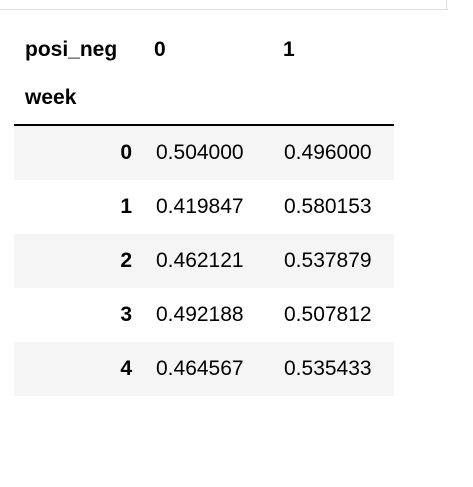 The image size is (473, 487). Describe the element at coordinates (200, 368) in the screenshot. I see `table-cell: 0.464567` at that location.